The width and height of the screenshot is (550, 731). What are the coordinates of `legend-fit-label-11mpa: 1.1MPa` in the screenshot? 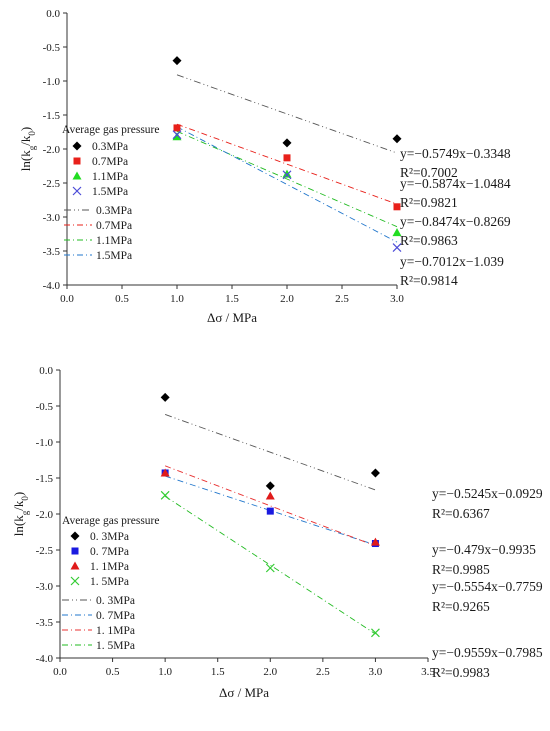 It's located at (114, 241).